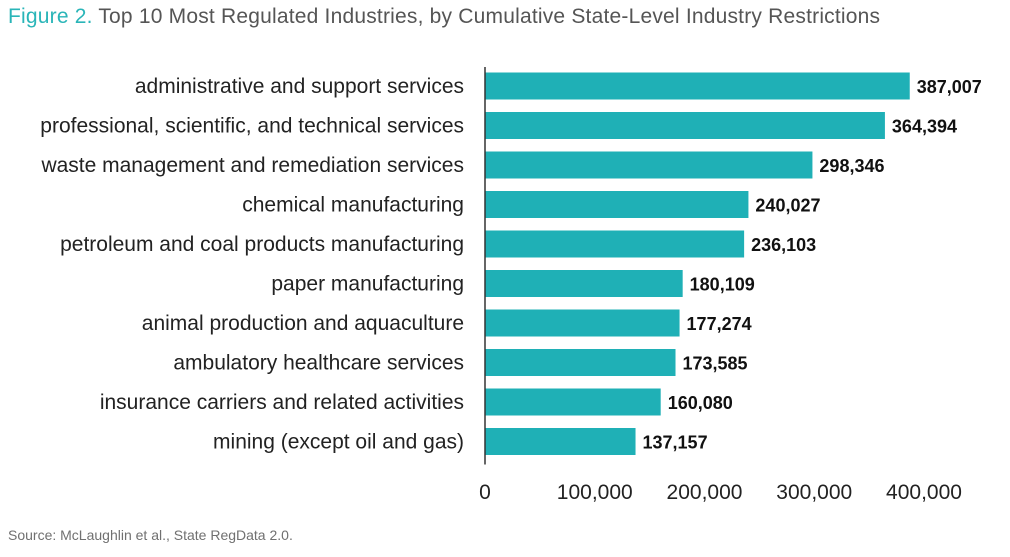 The width and height of the screenshot is (1010, 557). I want to click on x-tick-label: 100,000, so click(595, 492).